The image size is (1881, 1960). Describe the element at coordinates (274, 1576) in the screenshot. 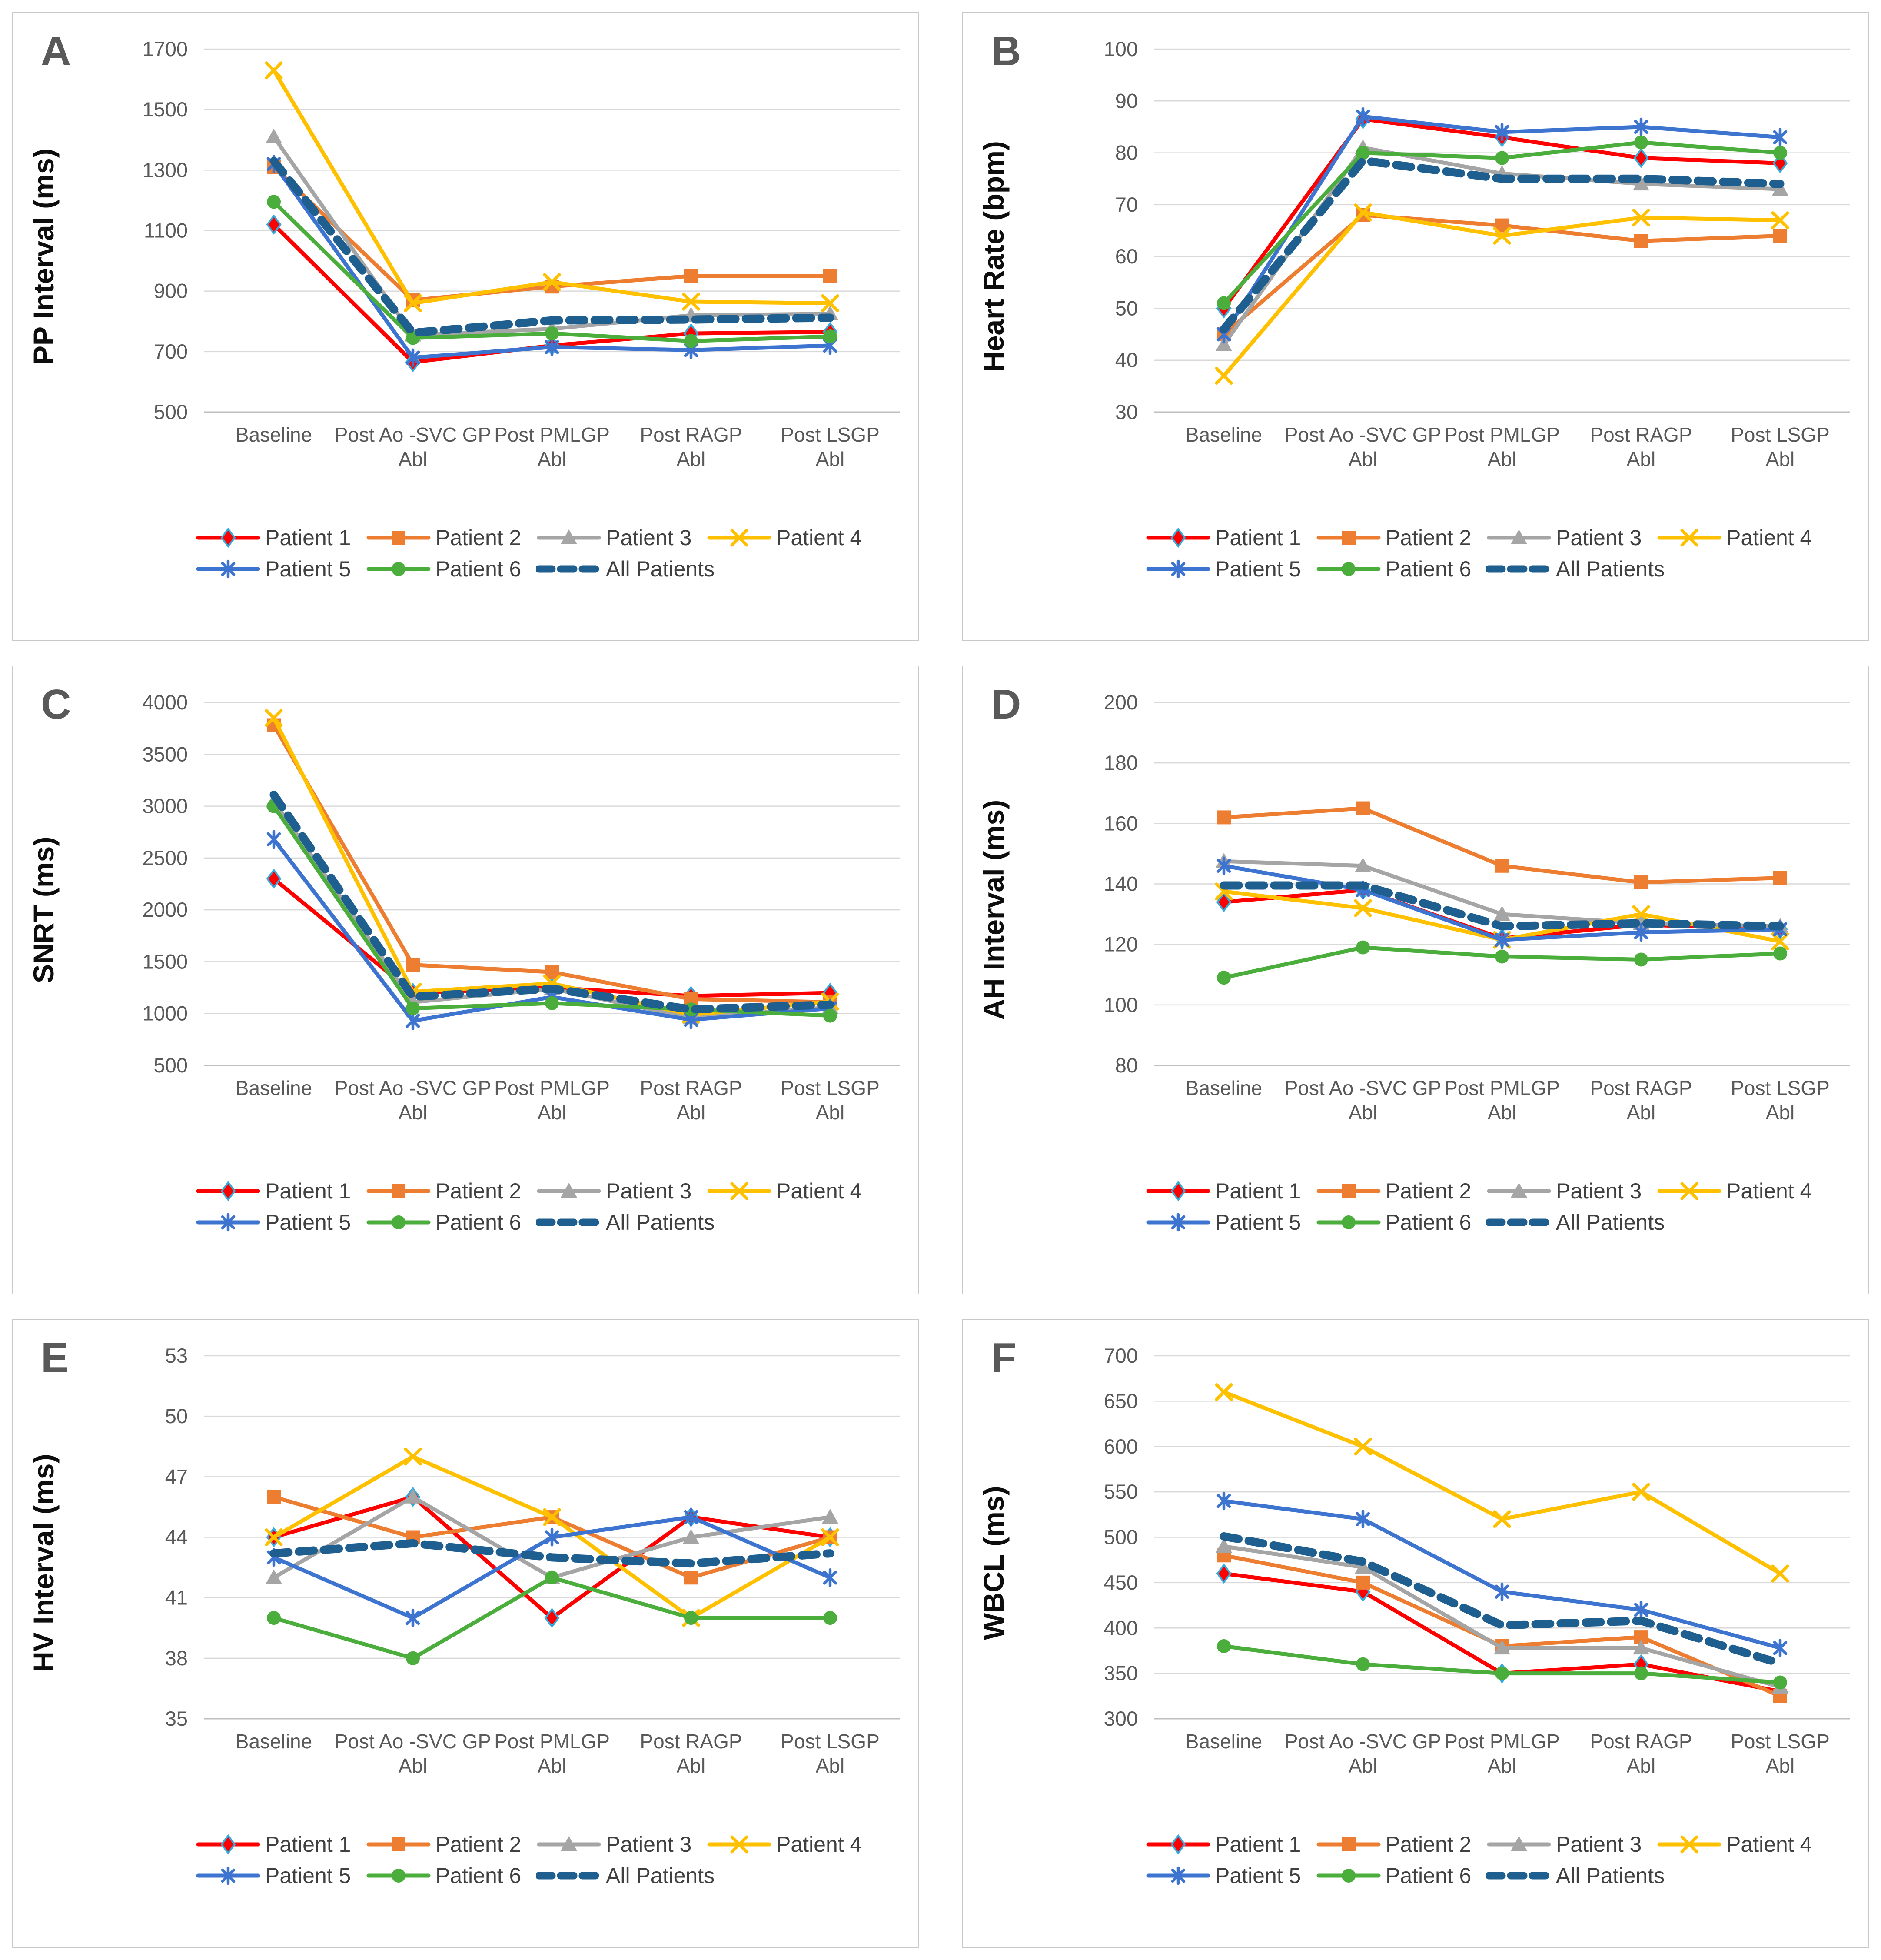

I see `triangle-marker` at that location.